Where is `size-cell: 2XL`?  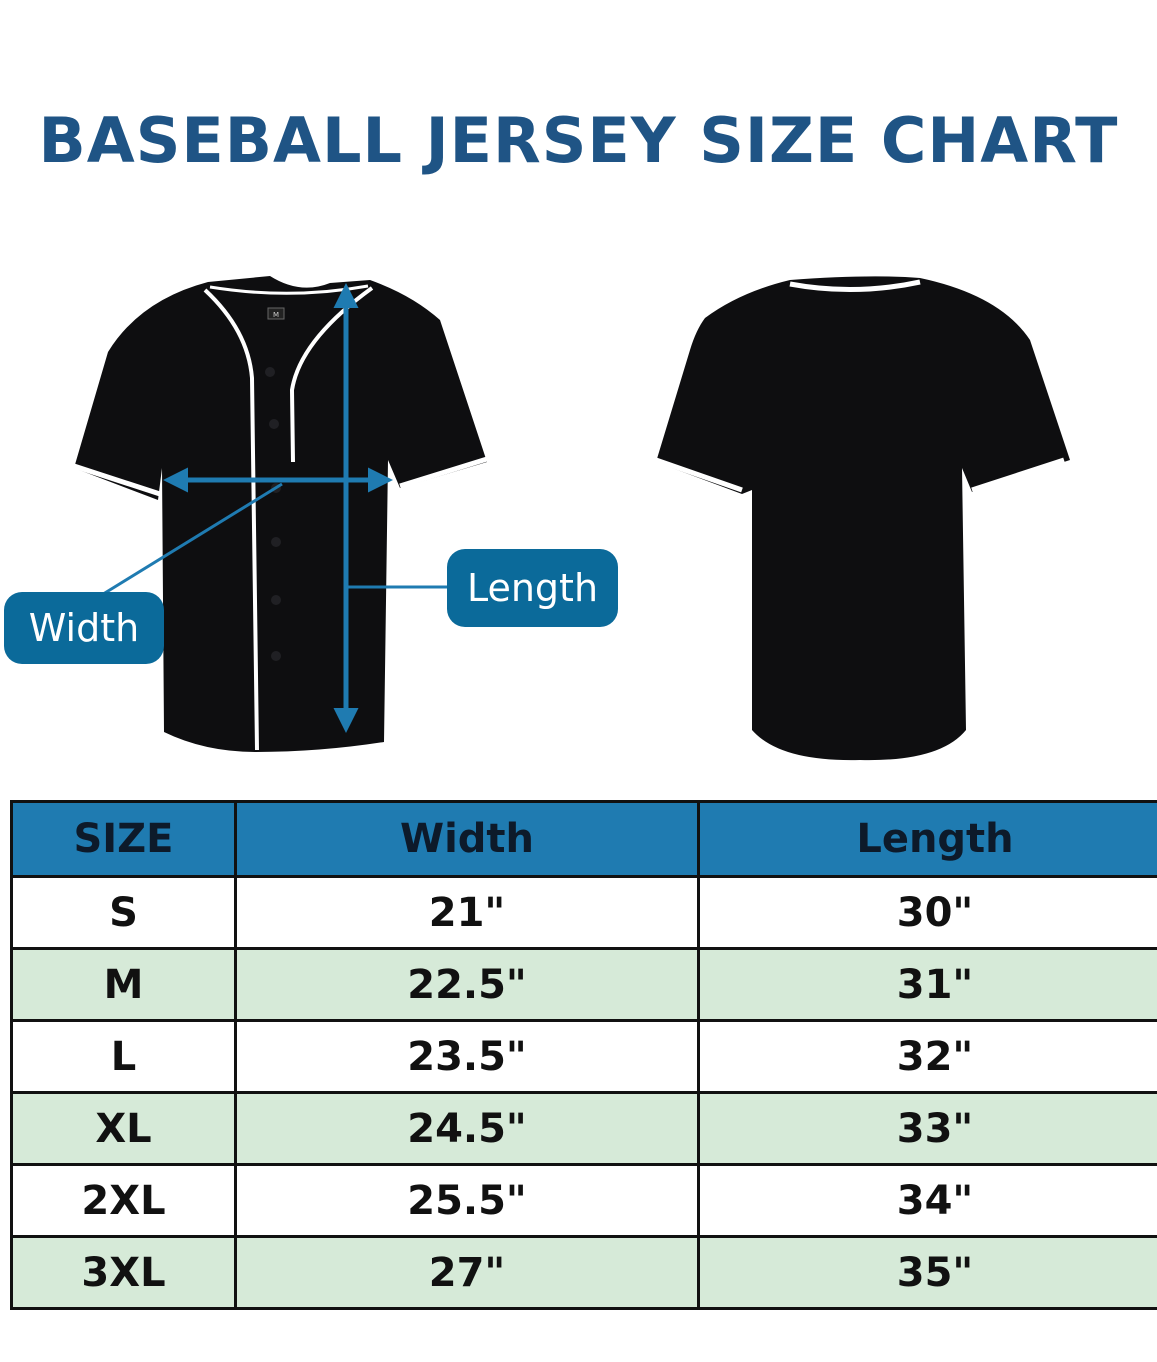
size-cell: 2XL is located at coordinates (123, 1200).